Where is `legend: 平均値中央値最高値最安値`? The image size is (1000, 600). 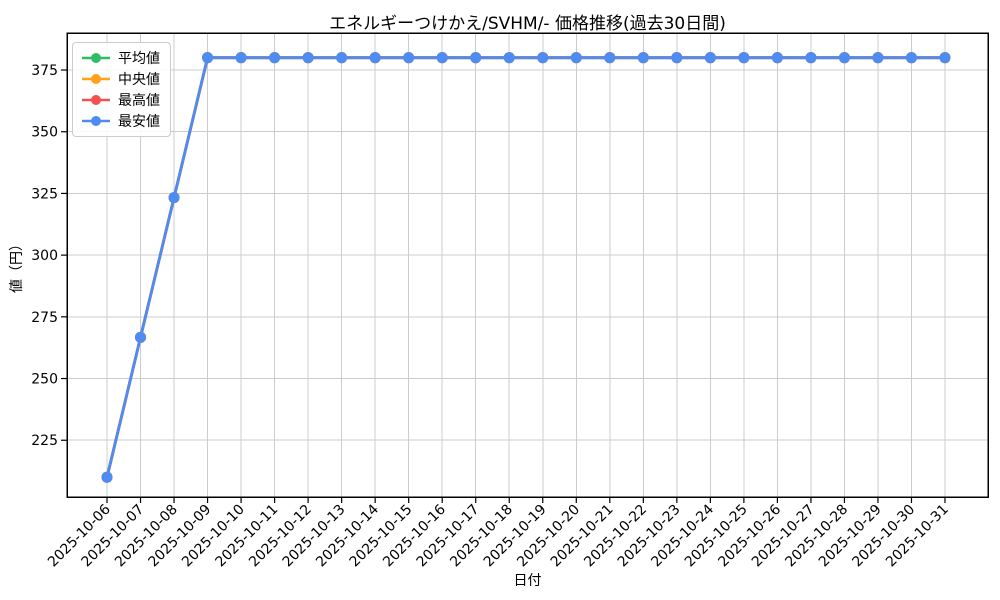
legend: 平均値中央値最高値最安値 is located at coordinates (121, 89).